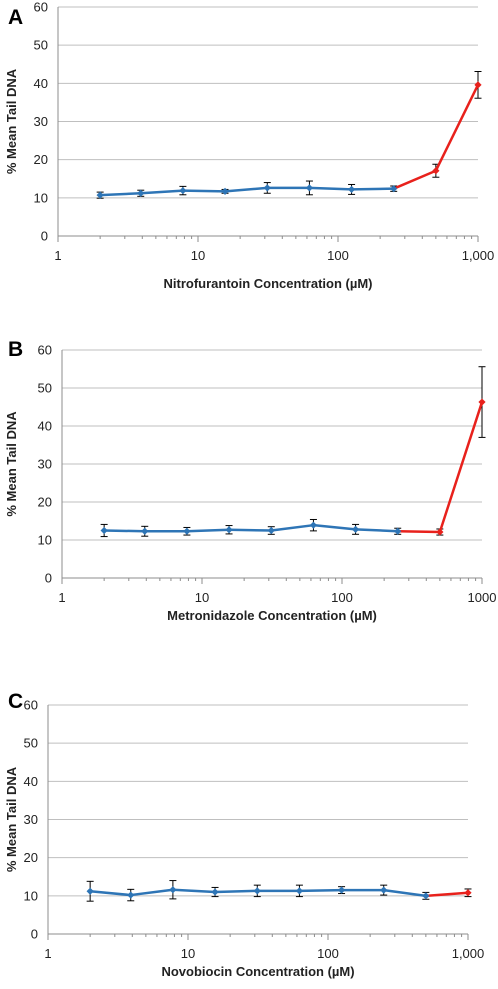 This screenshot has width=498, height=989. I want to click on x-axis-title: Metronidazole Concentration (µM), so click(272, 615).